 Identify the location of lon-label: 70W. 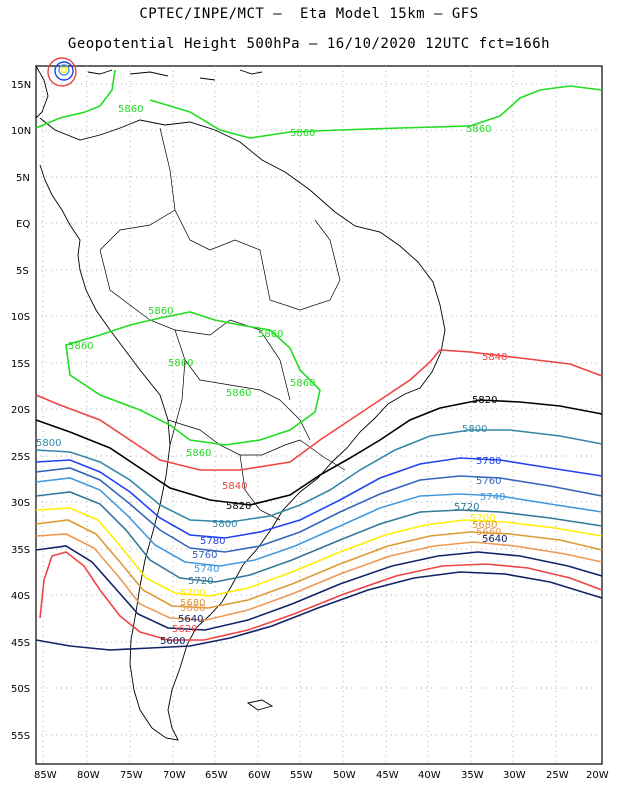
(174, 775).